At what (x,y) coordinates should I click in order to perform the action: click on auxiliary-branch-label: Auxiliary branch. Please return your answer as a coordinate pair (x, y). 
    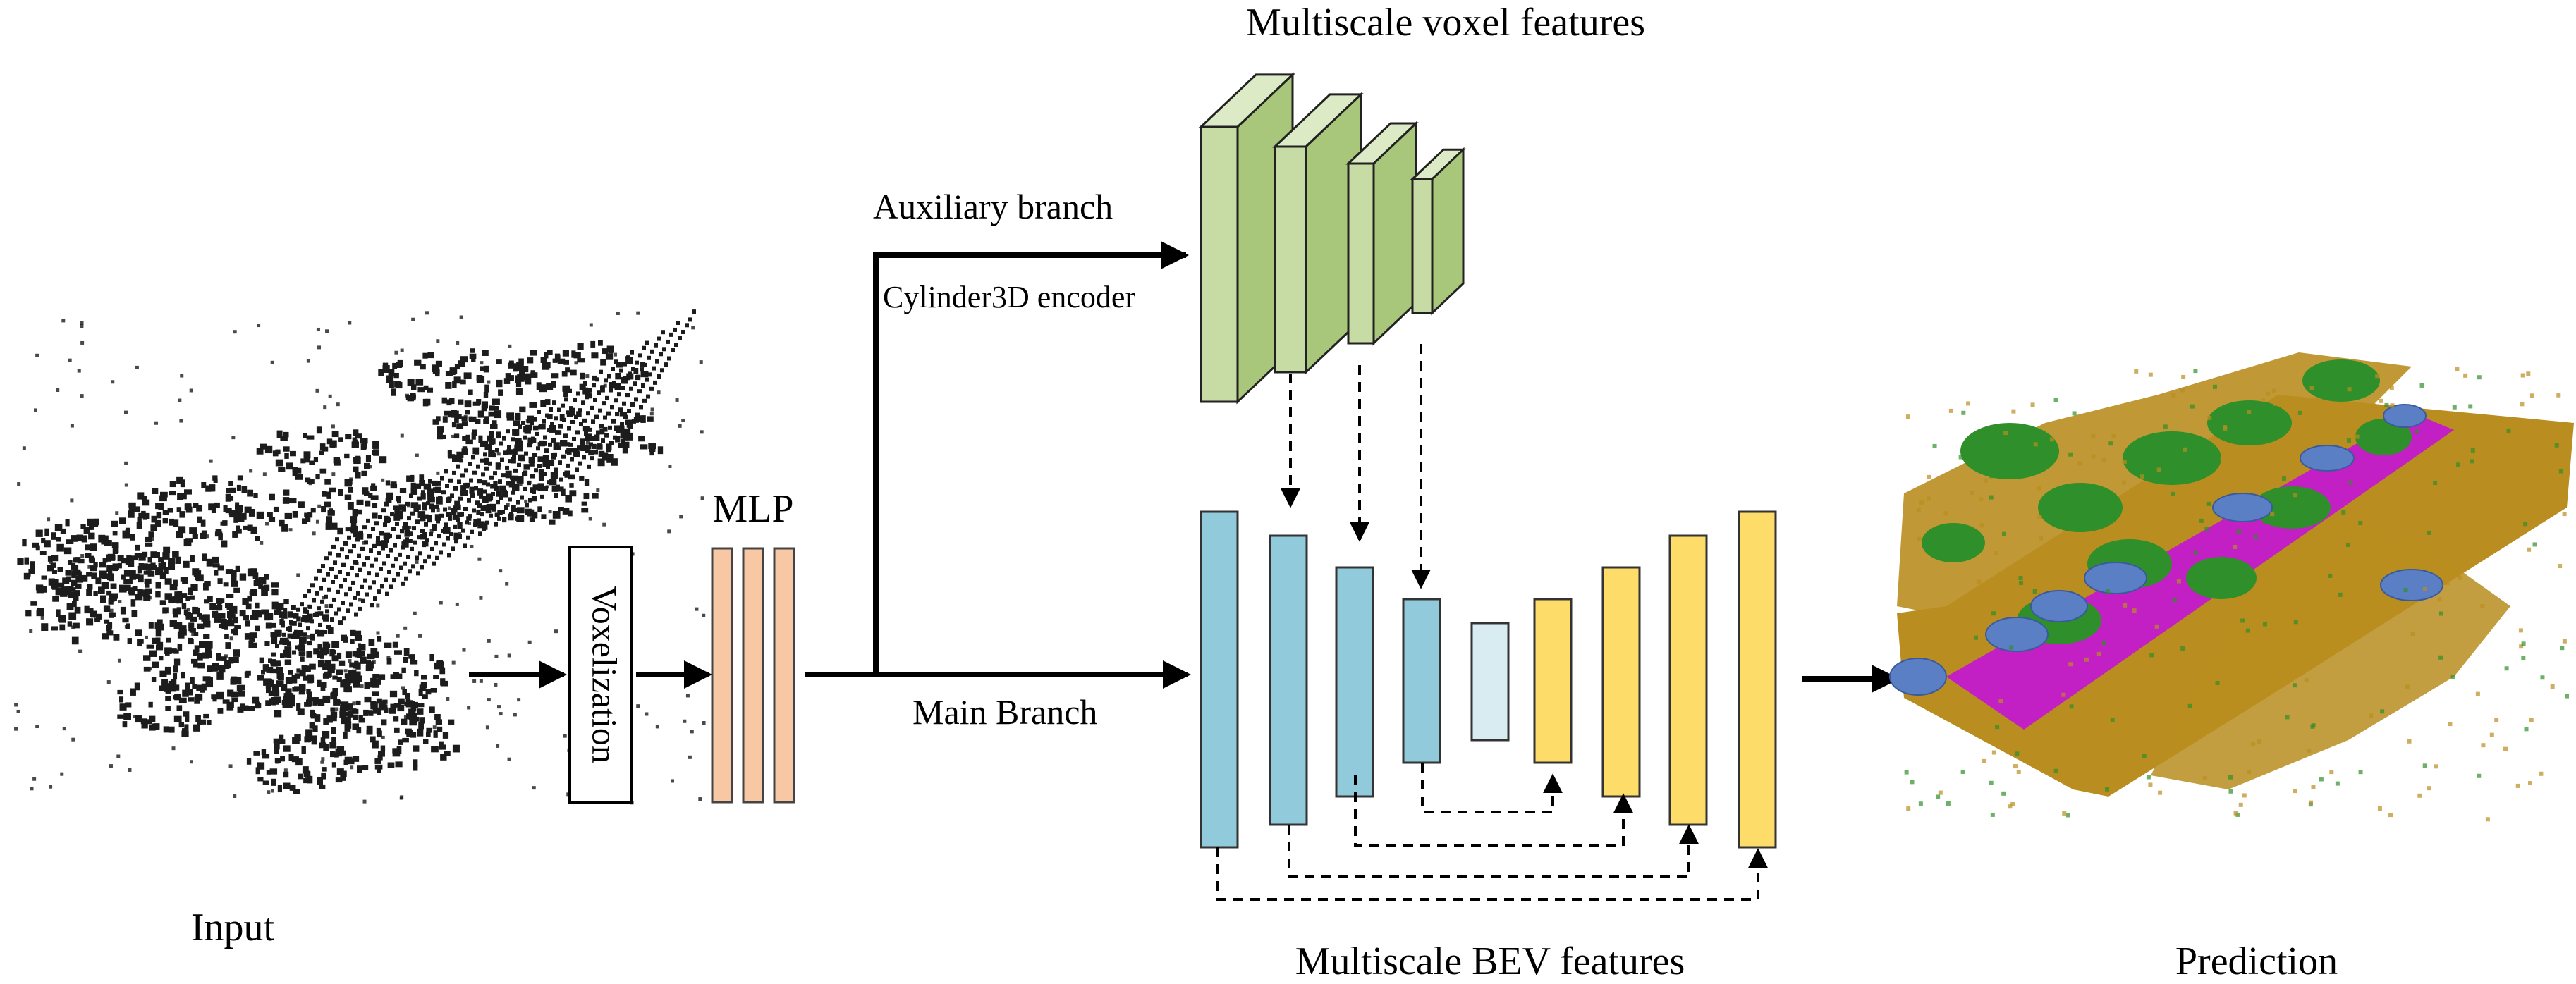
    Looking at the image, I should click on (993, 206).